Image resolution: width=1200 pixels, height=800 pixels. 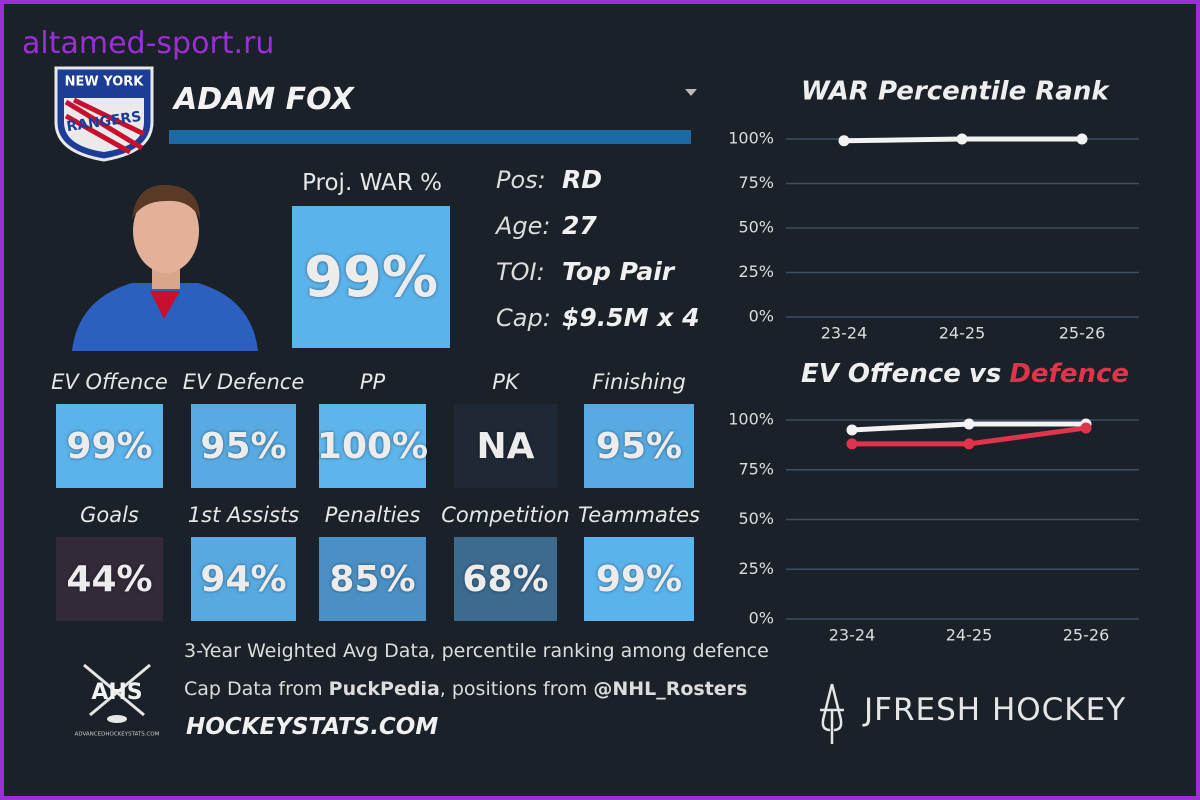 What do you see at coordinates (117, 735) in the screenshot?
I see `ahs-site: ADVANCEDHOCKEYSTATS.COM` at bounding box center [117, 735].